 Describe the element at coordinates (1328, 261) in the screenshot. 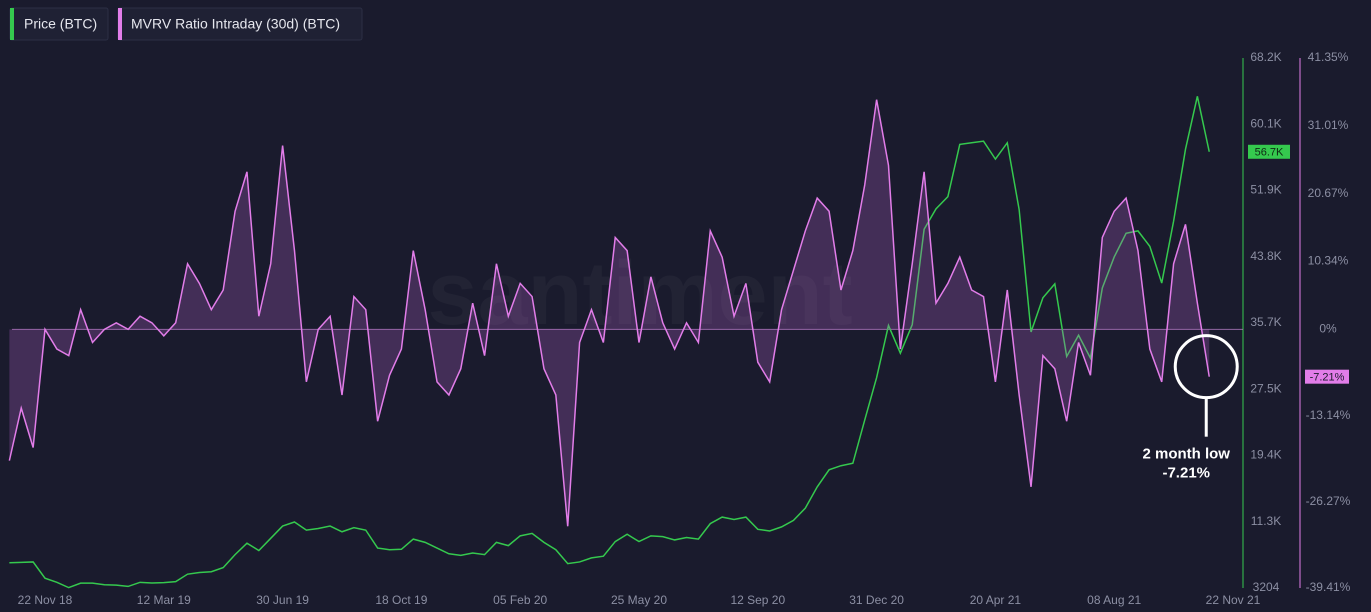

I see `y2-tick-label: 10.34%` at that location.